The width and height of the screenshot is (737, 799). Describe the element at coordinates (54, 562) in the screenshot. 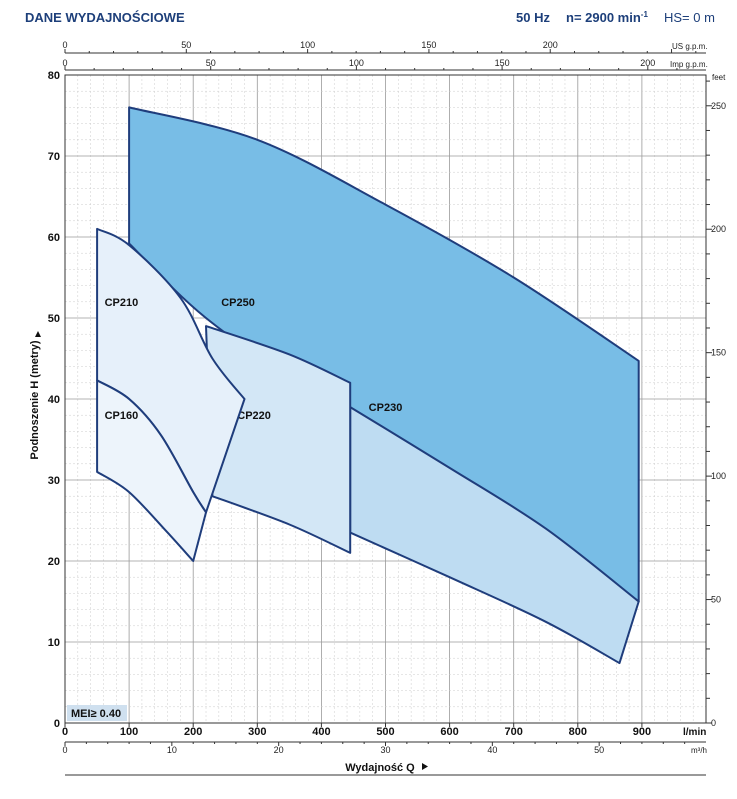

I see `y-tick-label: 20` at that location.